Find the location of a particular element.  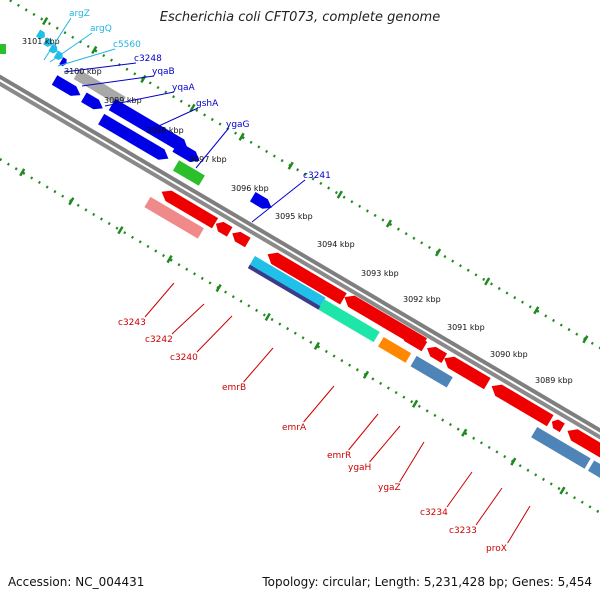

gene-label: ygaG is located at coordinates (238, 125).